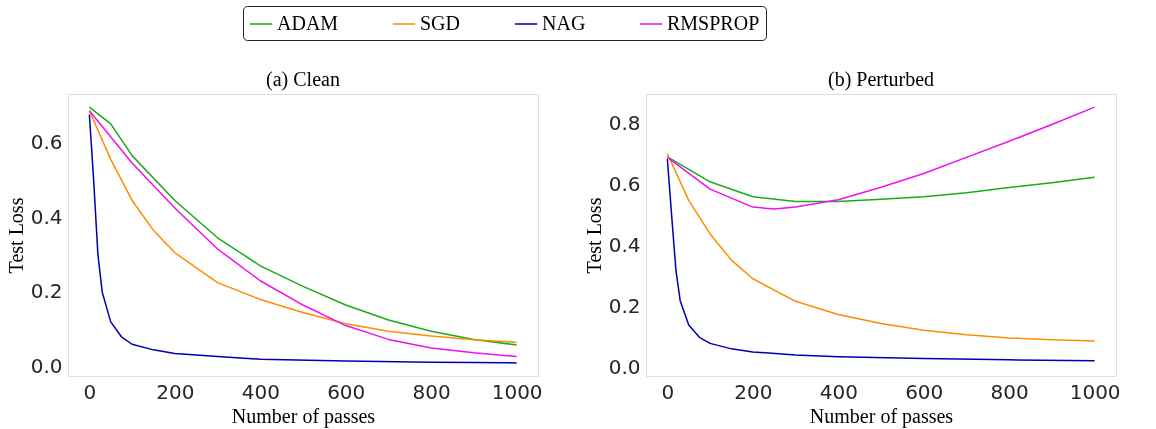 The width and height of the screenshot is (1156, 429). What do you see at coordinates (303, 79) in the screenshot?
I see `chart-title: (a) Clean` at bounding box center [303, 79].